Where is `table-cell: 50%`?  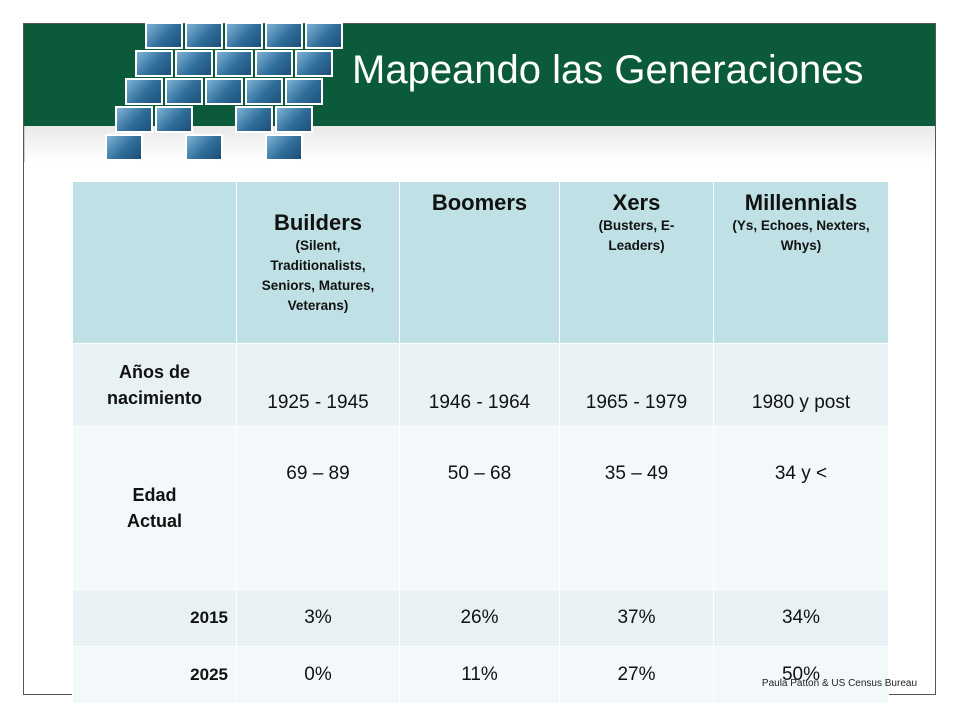
table-cell: 50% is located at coordinates (801, 675).